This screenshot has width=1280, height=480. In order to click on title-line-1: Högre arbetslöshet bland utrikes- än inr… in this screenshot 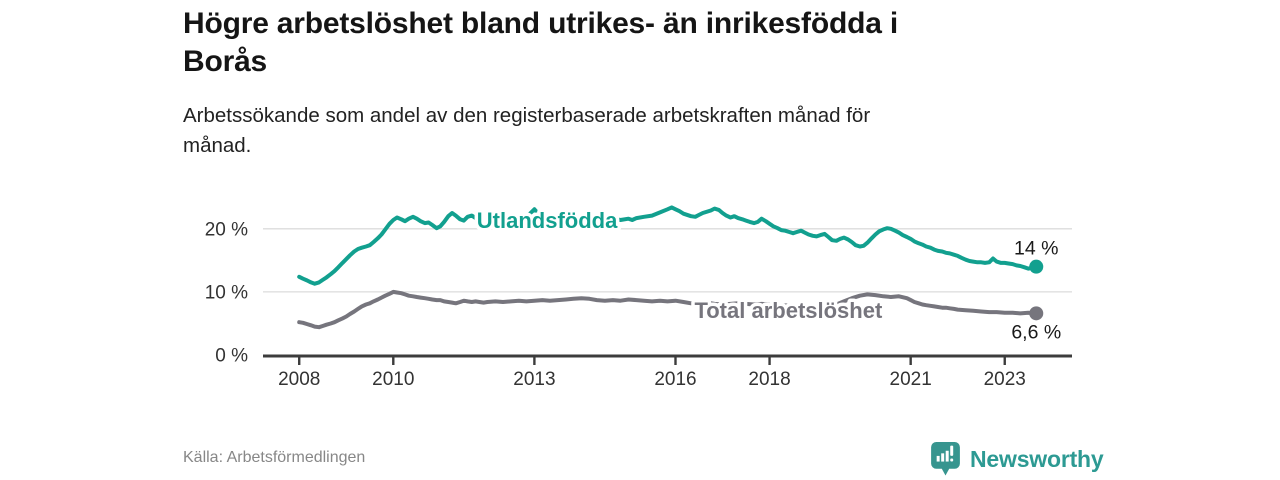, I will do `click(540, 23)`.